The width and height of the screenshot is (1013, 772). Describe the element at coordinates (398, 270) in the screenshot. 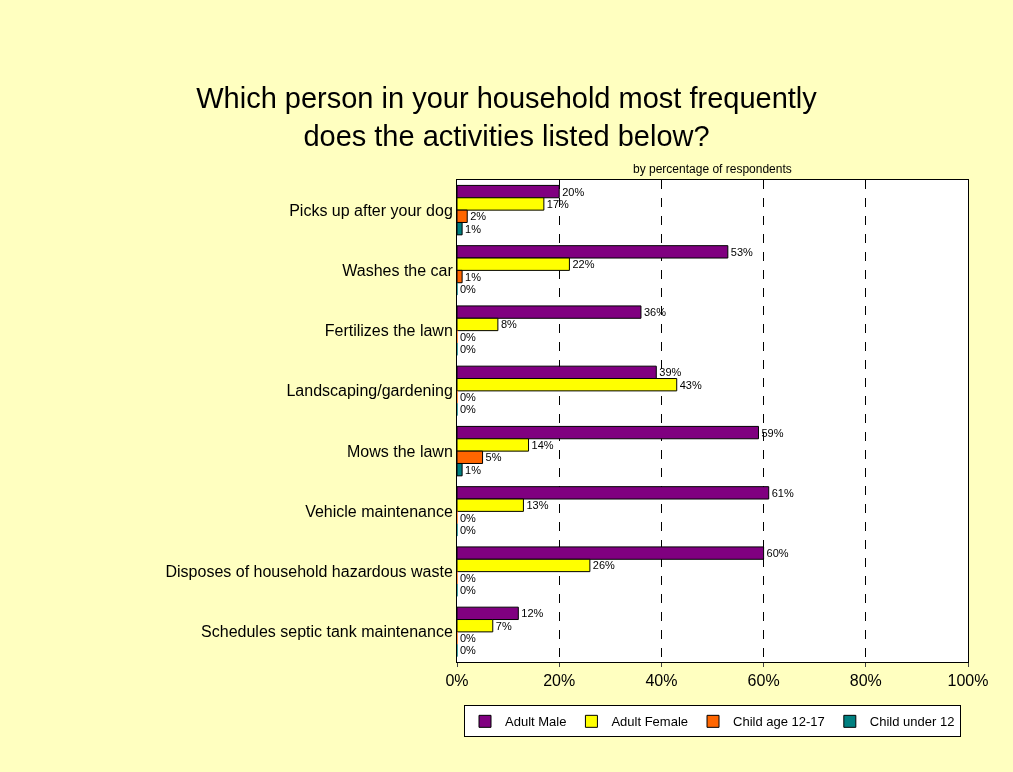

I see `y-tick-label: Washes the car` at that location.